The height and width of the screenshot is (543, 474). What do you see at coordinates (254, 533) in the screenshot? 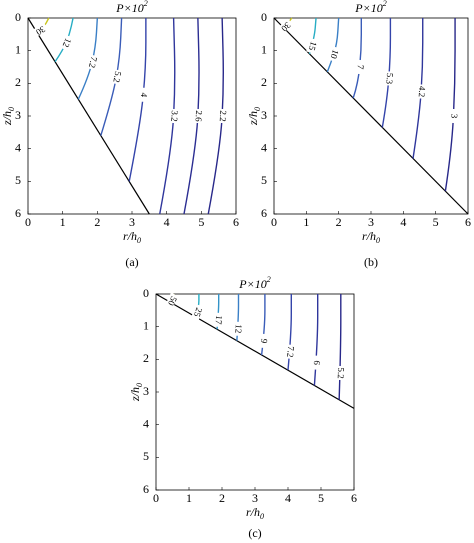
I see `panel-label: (c)` at bounding box center [254, 533].